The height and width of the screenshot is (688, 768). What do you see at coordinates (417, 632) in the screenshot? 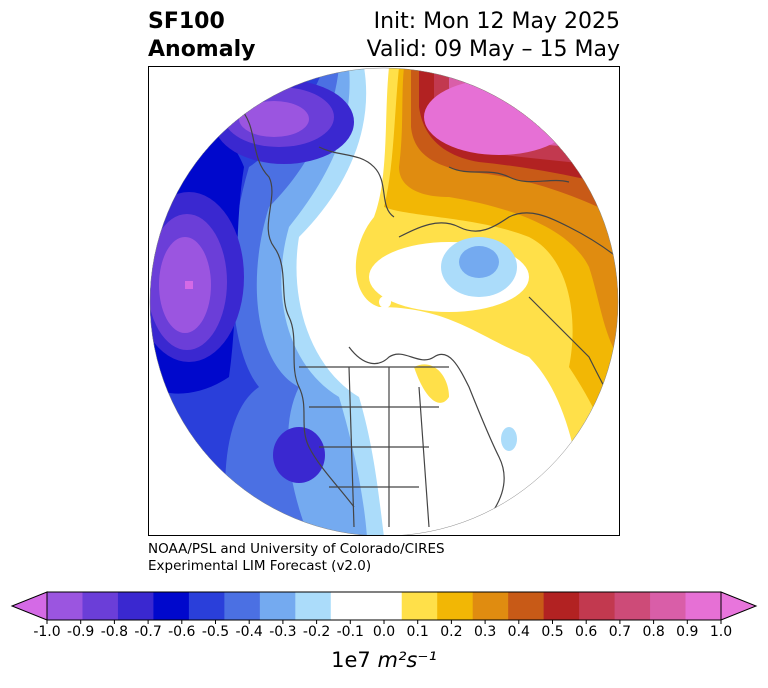
I see `colorbar-tick-label: 0.1` at bounding box center [417, 632].